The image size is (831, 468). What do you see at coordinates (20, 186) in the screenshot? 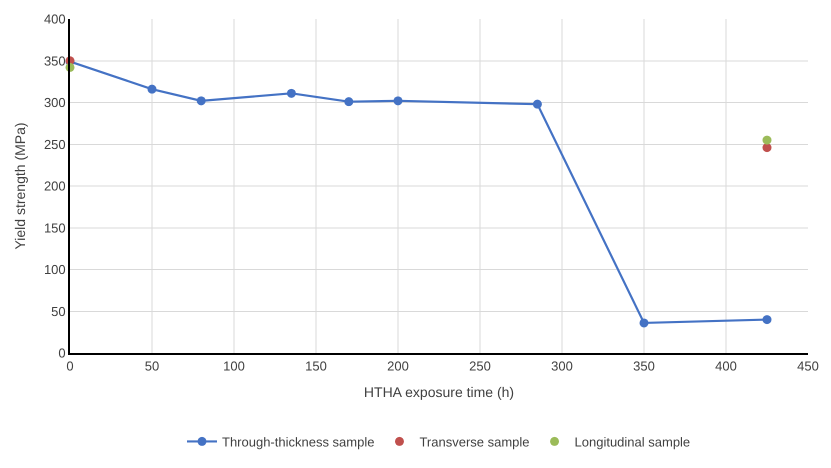
I see `y-axis-title: Yield strength (MPa)` at bounding box center [20, 186].